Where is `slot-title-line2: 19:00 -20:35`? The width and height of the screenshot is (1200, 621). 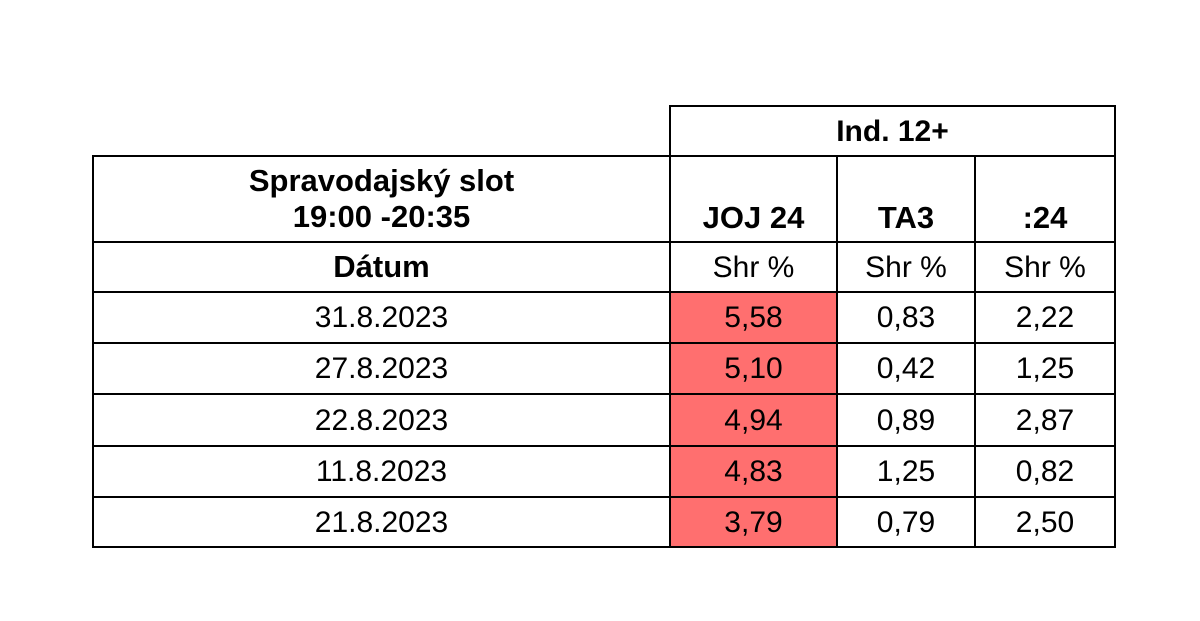
slot-title-line2: 19:00 -20:35 is located at coordinates (381, 216).